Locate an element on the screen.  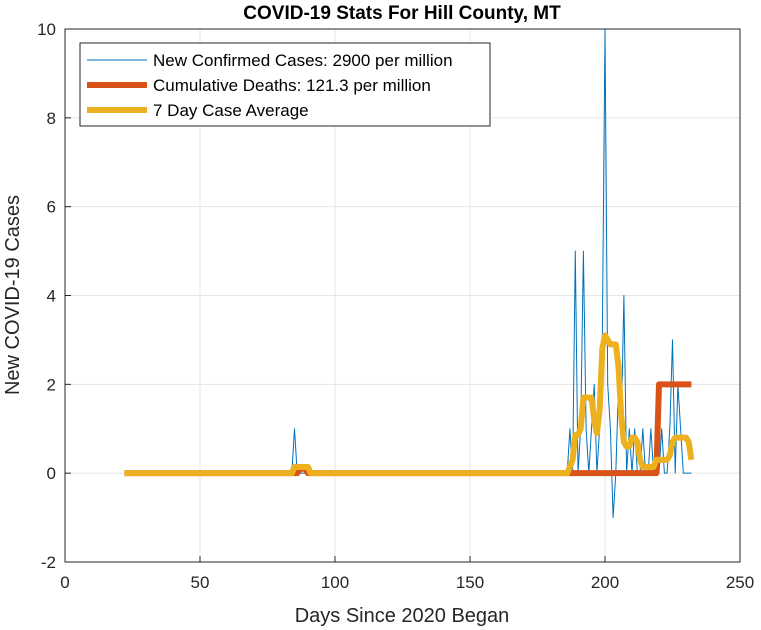
x-tick-label: 150 is located at coordinates (470, 582).